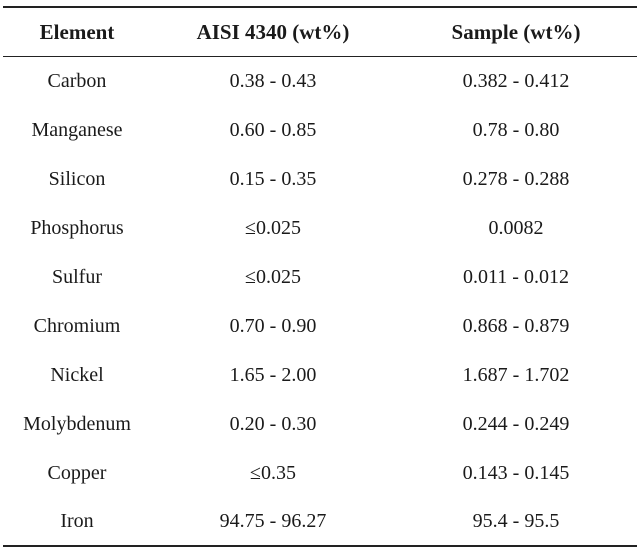 The width and height of the screenshot is (640, 558). What do you see at coordinates (77, 228) in the screenshot?
I see `cell-element: Phosphorus` at bounding box center [77, 228].